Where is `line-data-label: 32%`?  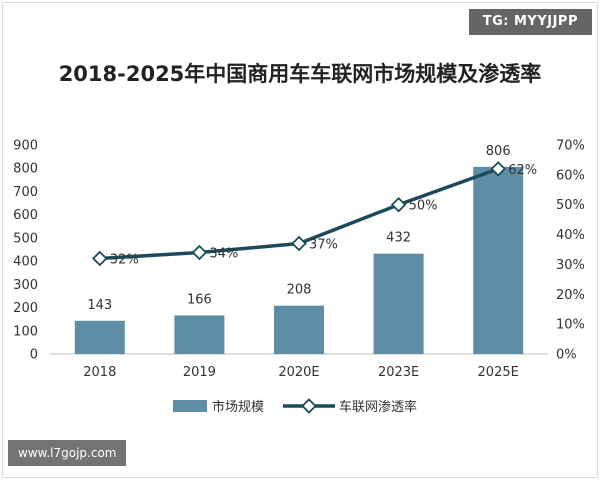
line-data-label: 32% is located at coordinates (124, 259).